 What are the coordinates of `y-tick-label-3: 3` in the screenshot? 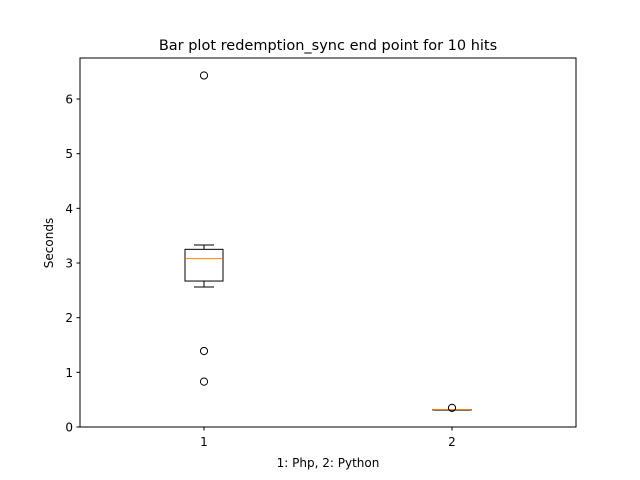 It's located at (69, 264).